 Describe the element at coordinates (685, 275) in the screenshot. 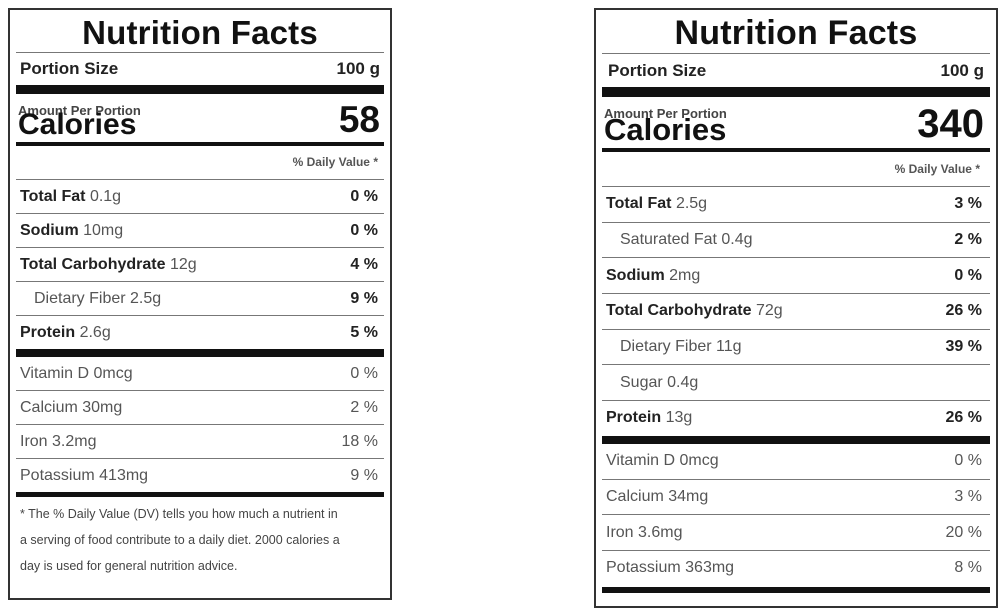

I see `nutrient-amount: 2mg` at that location.